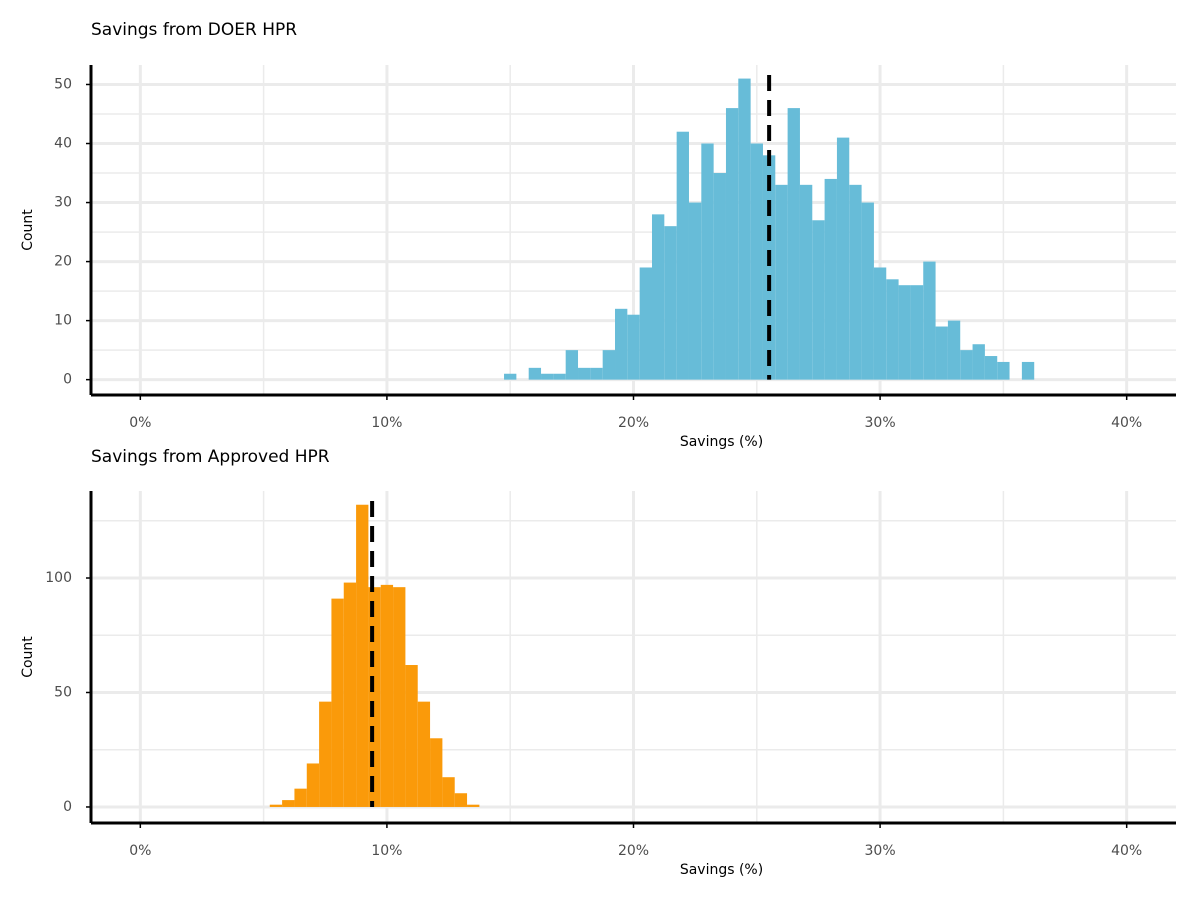 The width and height of the screenshot is (1200, 900). What do you see at coordinates (58, 578) in the screenshot?
I see `y-tick-label: 100` at bounding box center [58, 578].